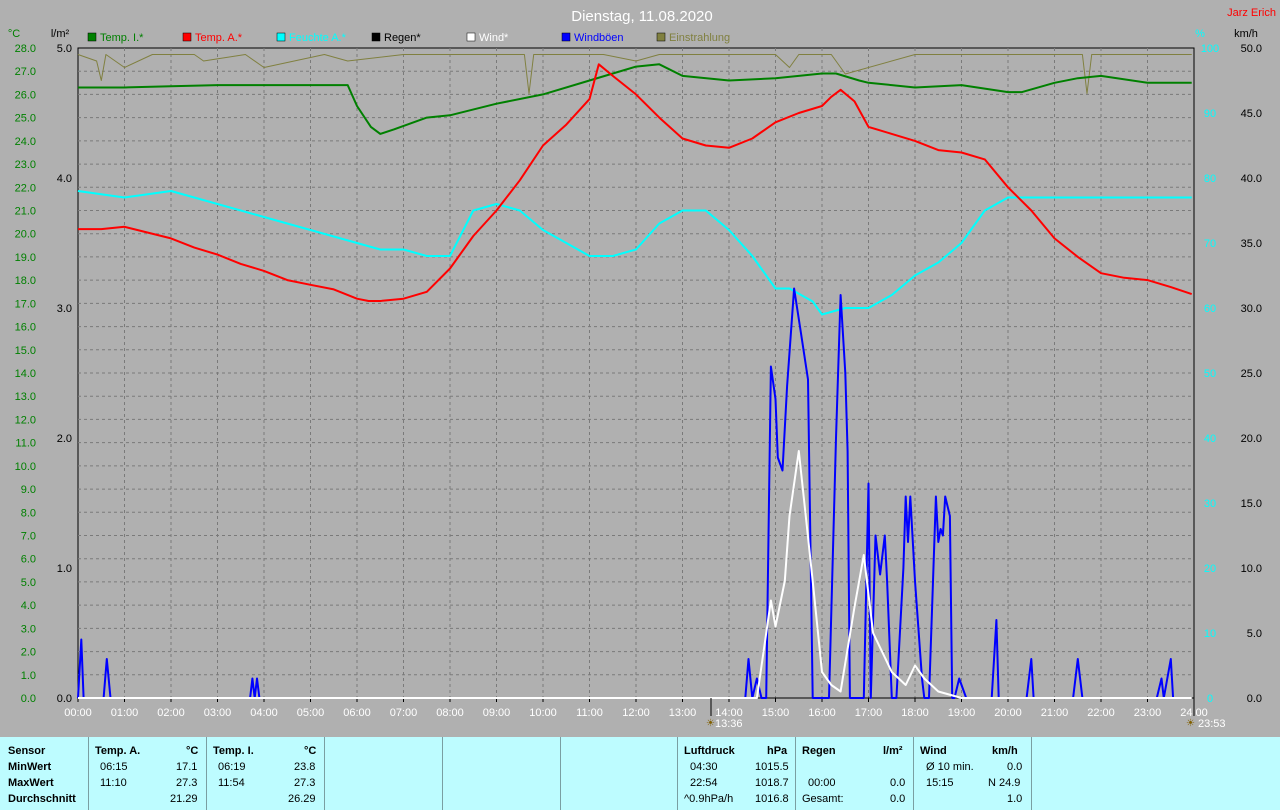  I want to click on temp-tick-label: 3.0, so click(28, 629).